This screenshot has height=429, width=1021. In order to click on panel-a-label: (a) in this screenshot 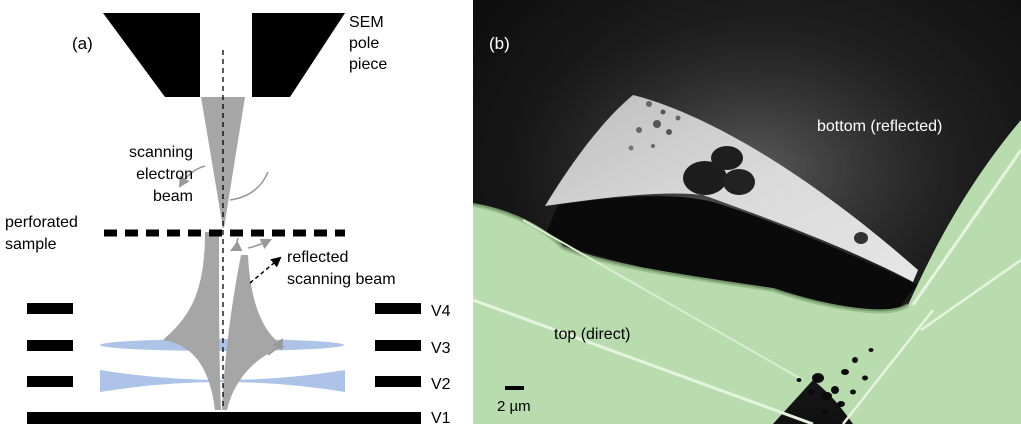, I will do `click(82, 43)`.